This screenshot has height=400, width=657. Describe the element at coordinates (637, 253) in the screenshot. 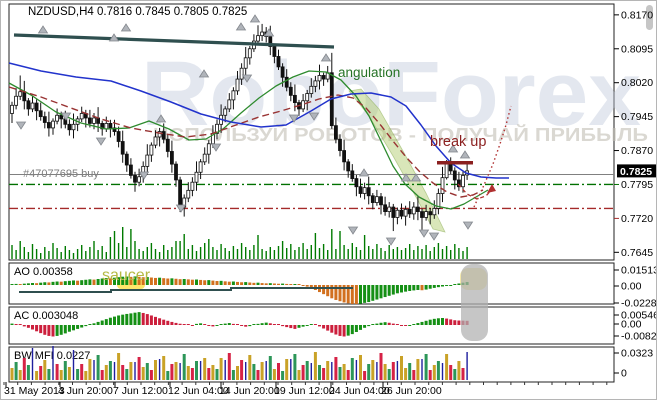

I see `price-axis-label: 0.7645` at that location.